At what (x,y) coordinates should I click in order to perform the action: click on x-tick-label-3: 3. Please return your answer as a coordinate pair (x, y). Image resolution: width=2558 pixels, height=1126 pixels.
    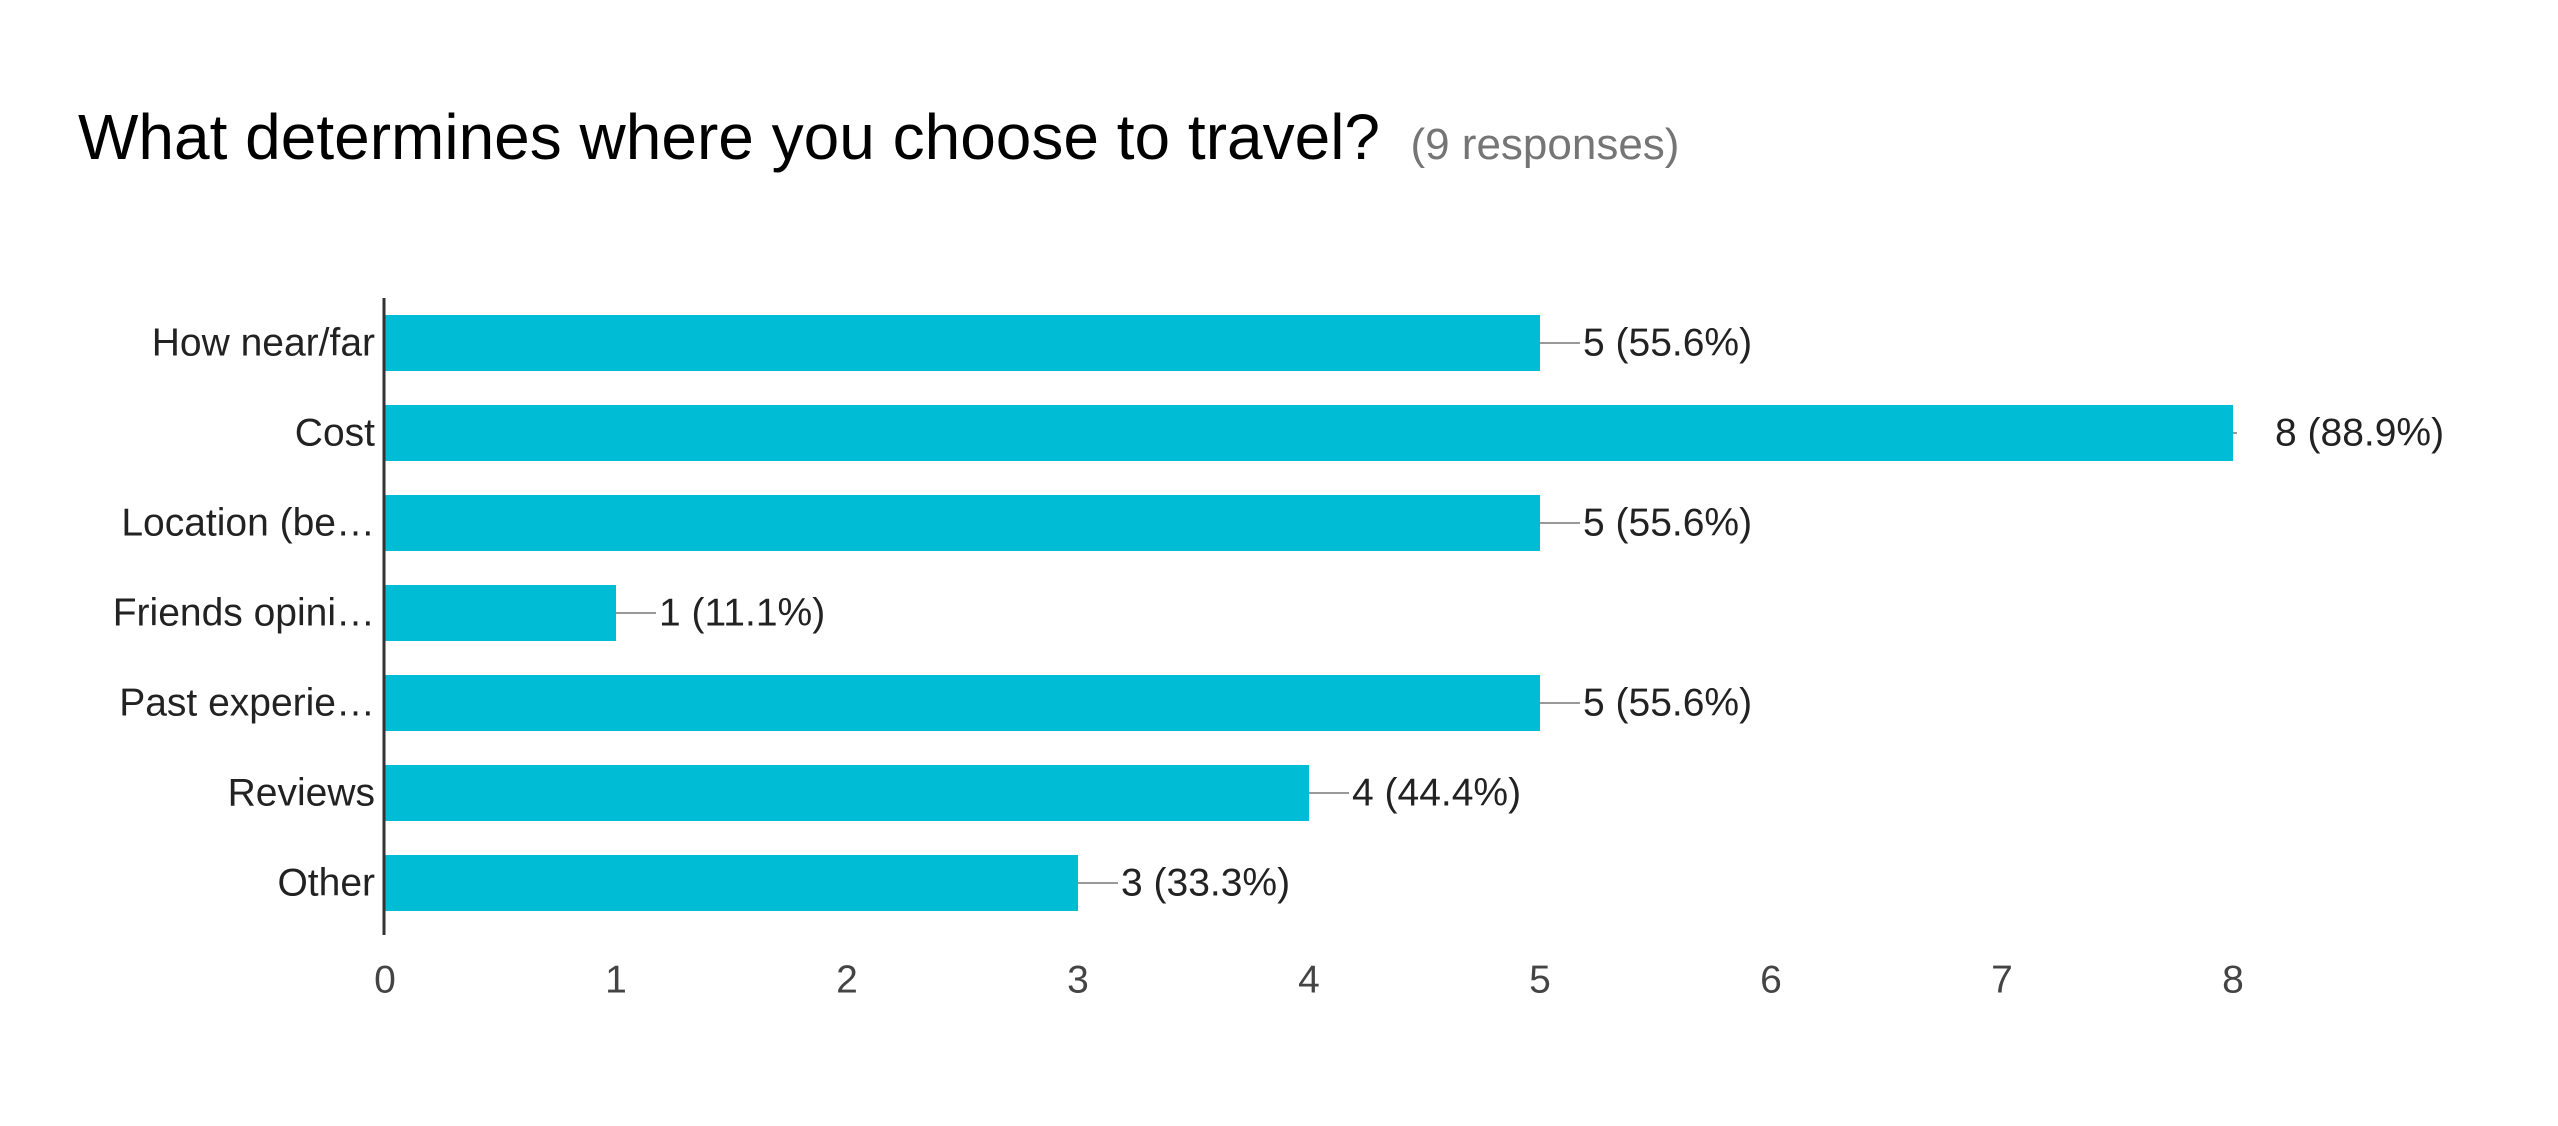
    Looking at the image, I should click on (1078, 980).